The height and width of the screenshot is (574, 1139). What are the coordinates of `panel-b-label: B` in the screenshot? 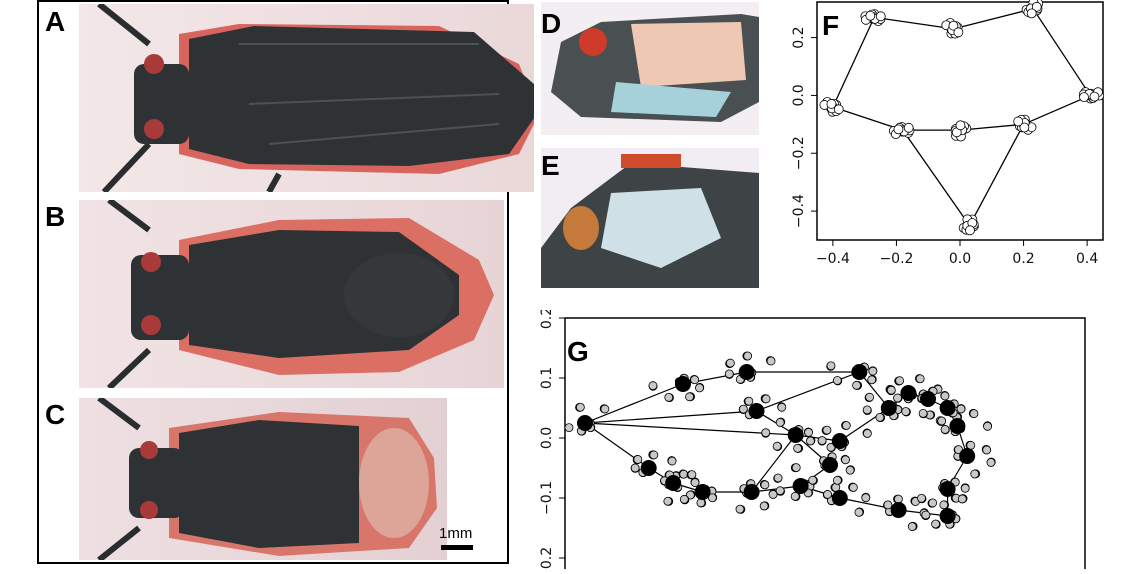 It's located at (55, 216).